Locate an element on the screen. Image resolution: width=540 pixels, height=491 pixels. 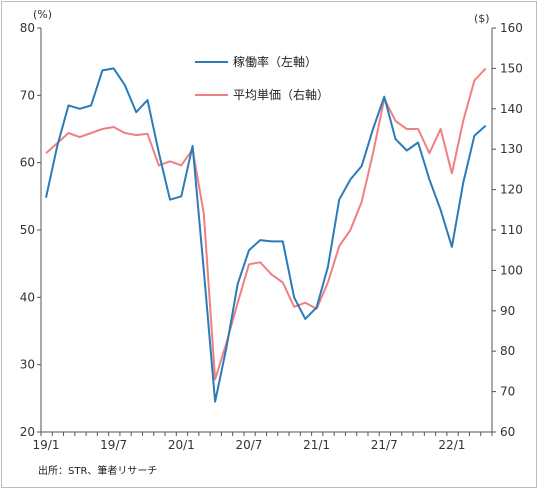
right-tick-label: 100 is located at coordinates (511, 270).